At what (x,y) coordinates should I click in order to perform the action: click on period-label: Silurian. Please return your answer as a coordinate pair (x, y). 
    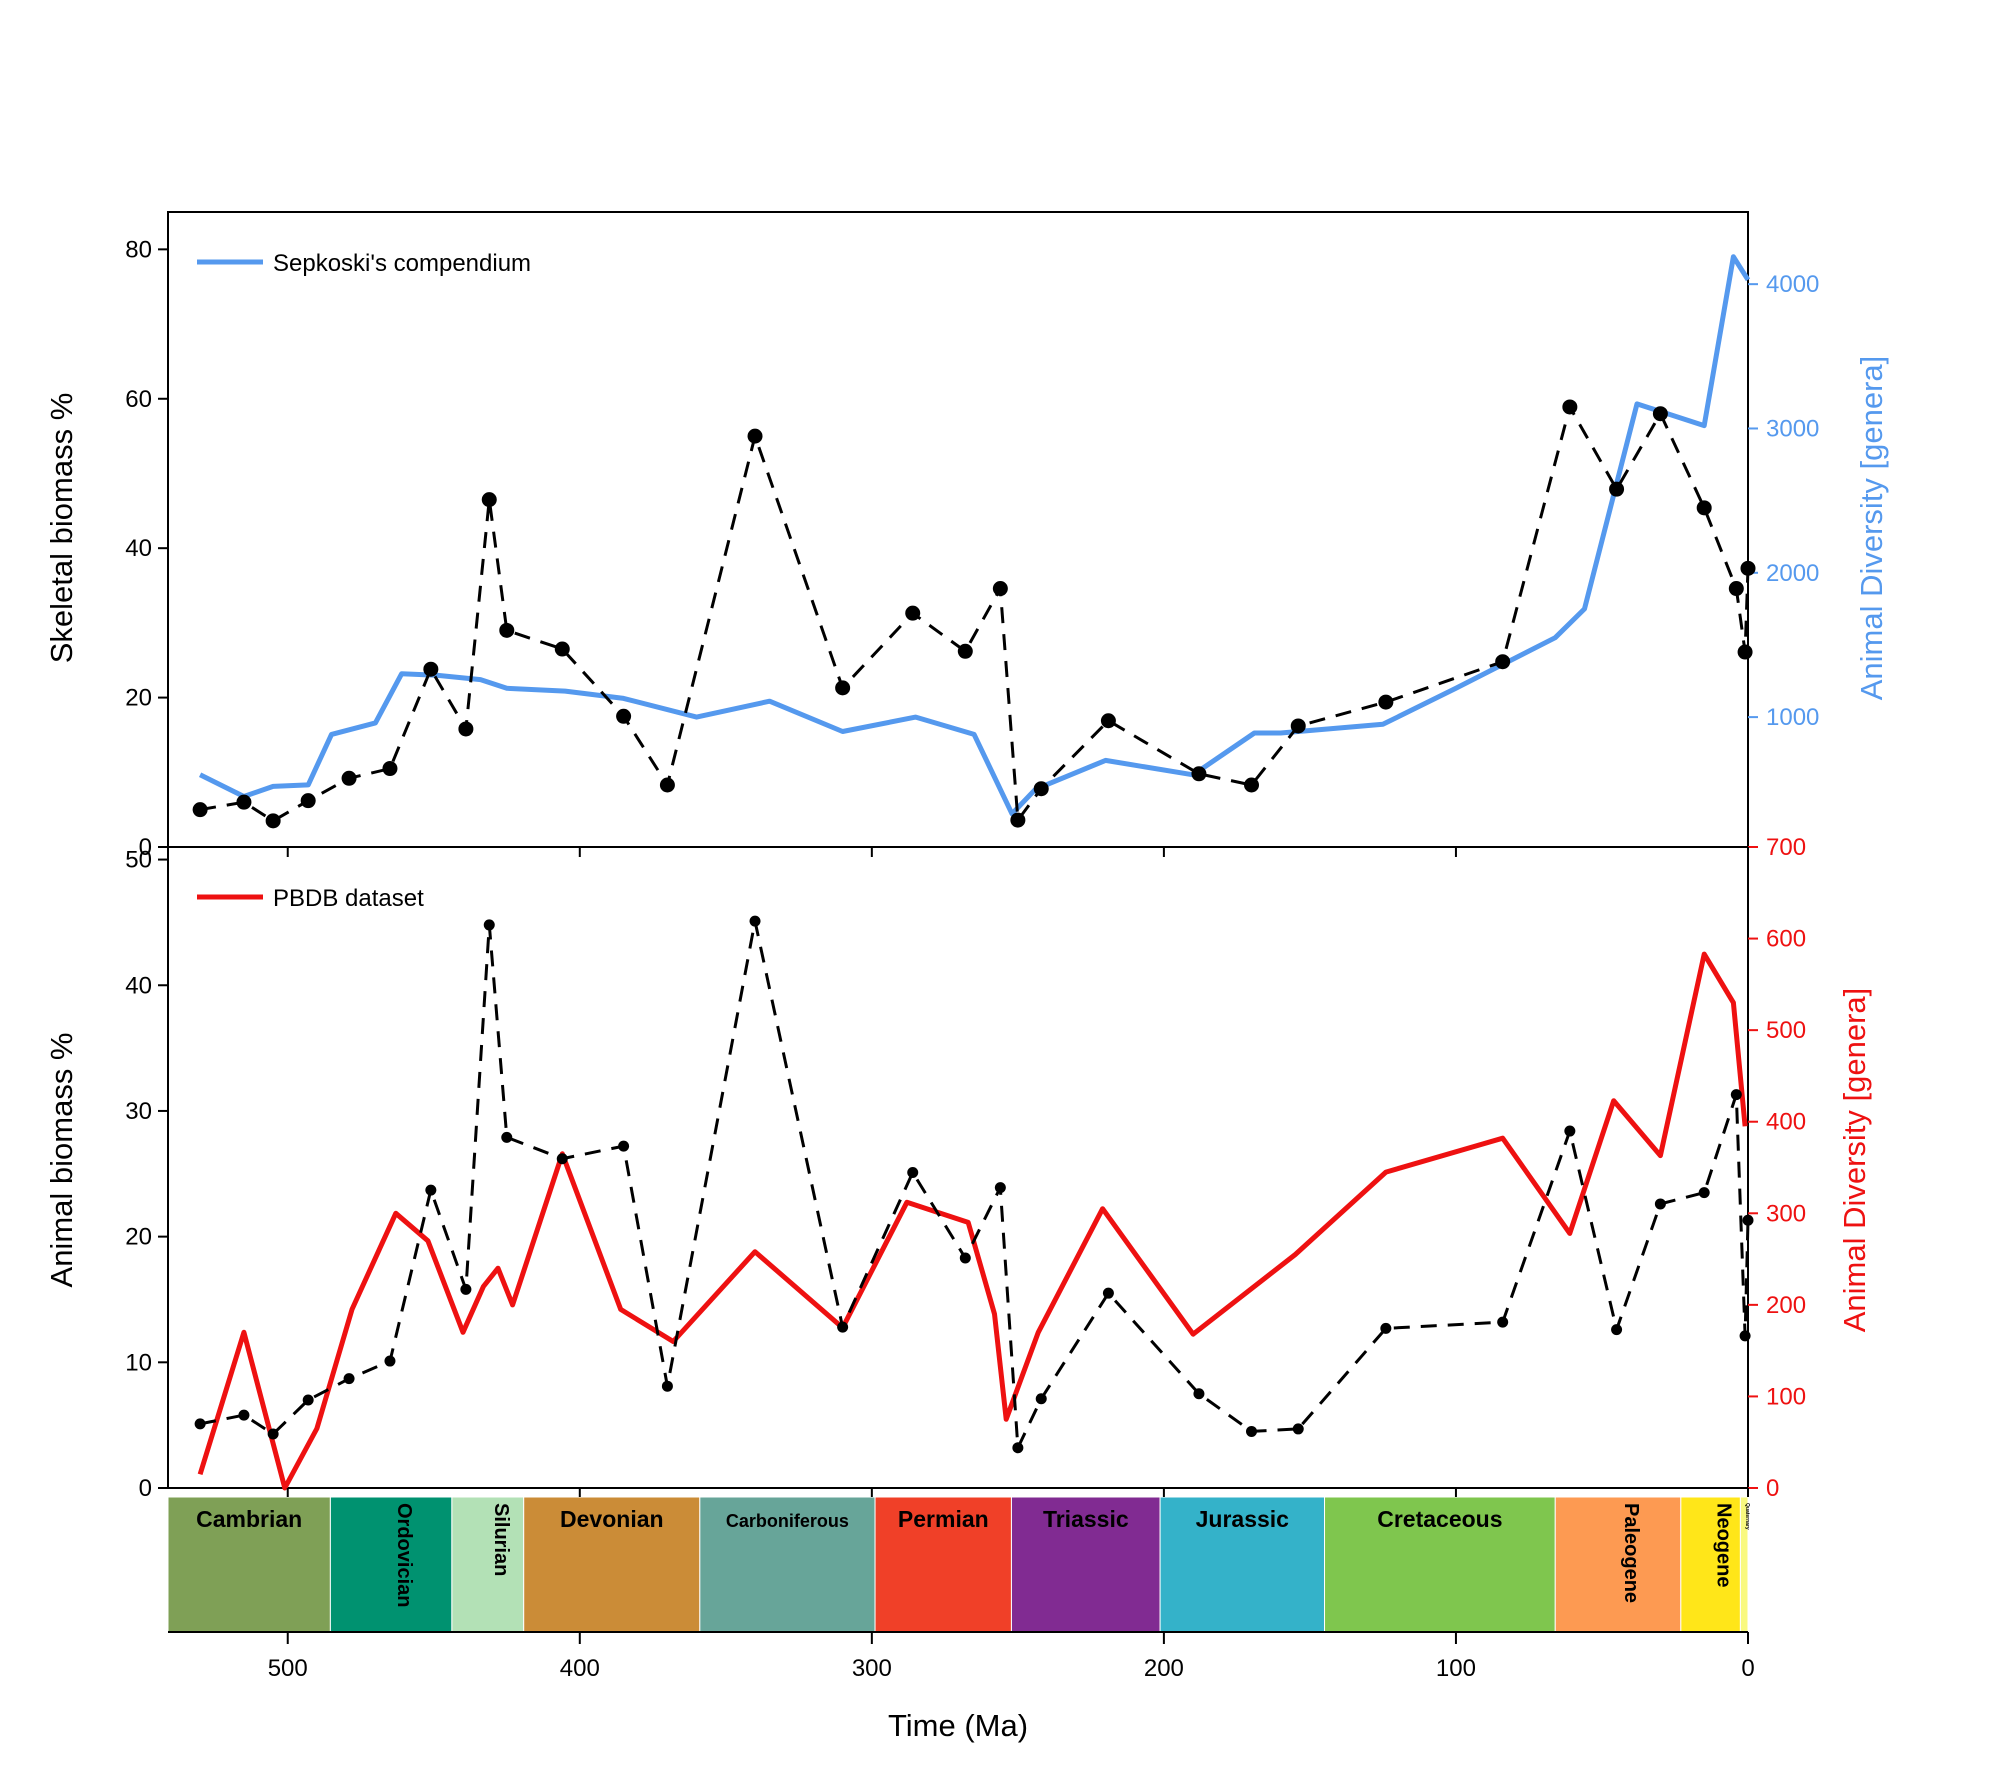
    Looking at the image, I should click on (501, 1539).